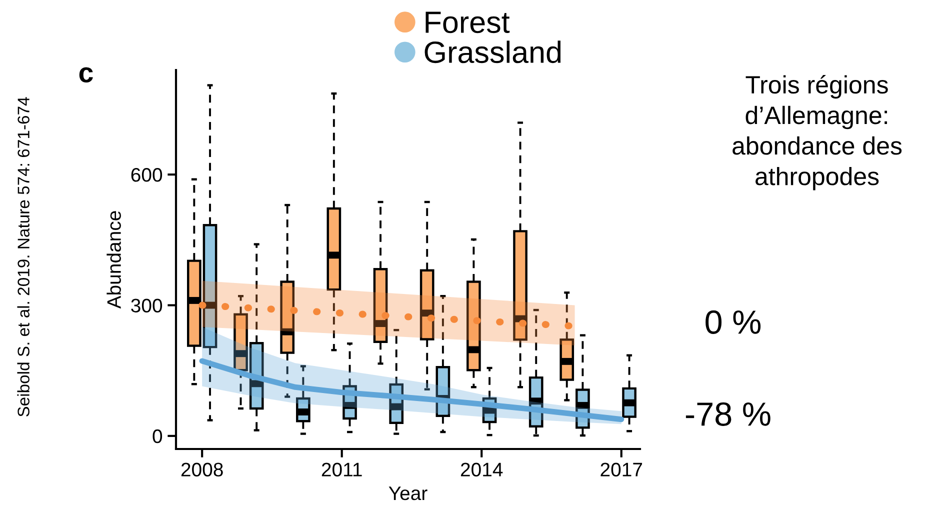 The image size is (931, 522). I want to click on text: 0 %, so click(733, 322).